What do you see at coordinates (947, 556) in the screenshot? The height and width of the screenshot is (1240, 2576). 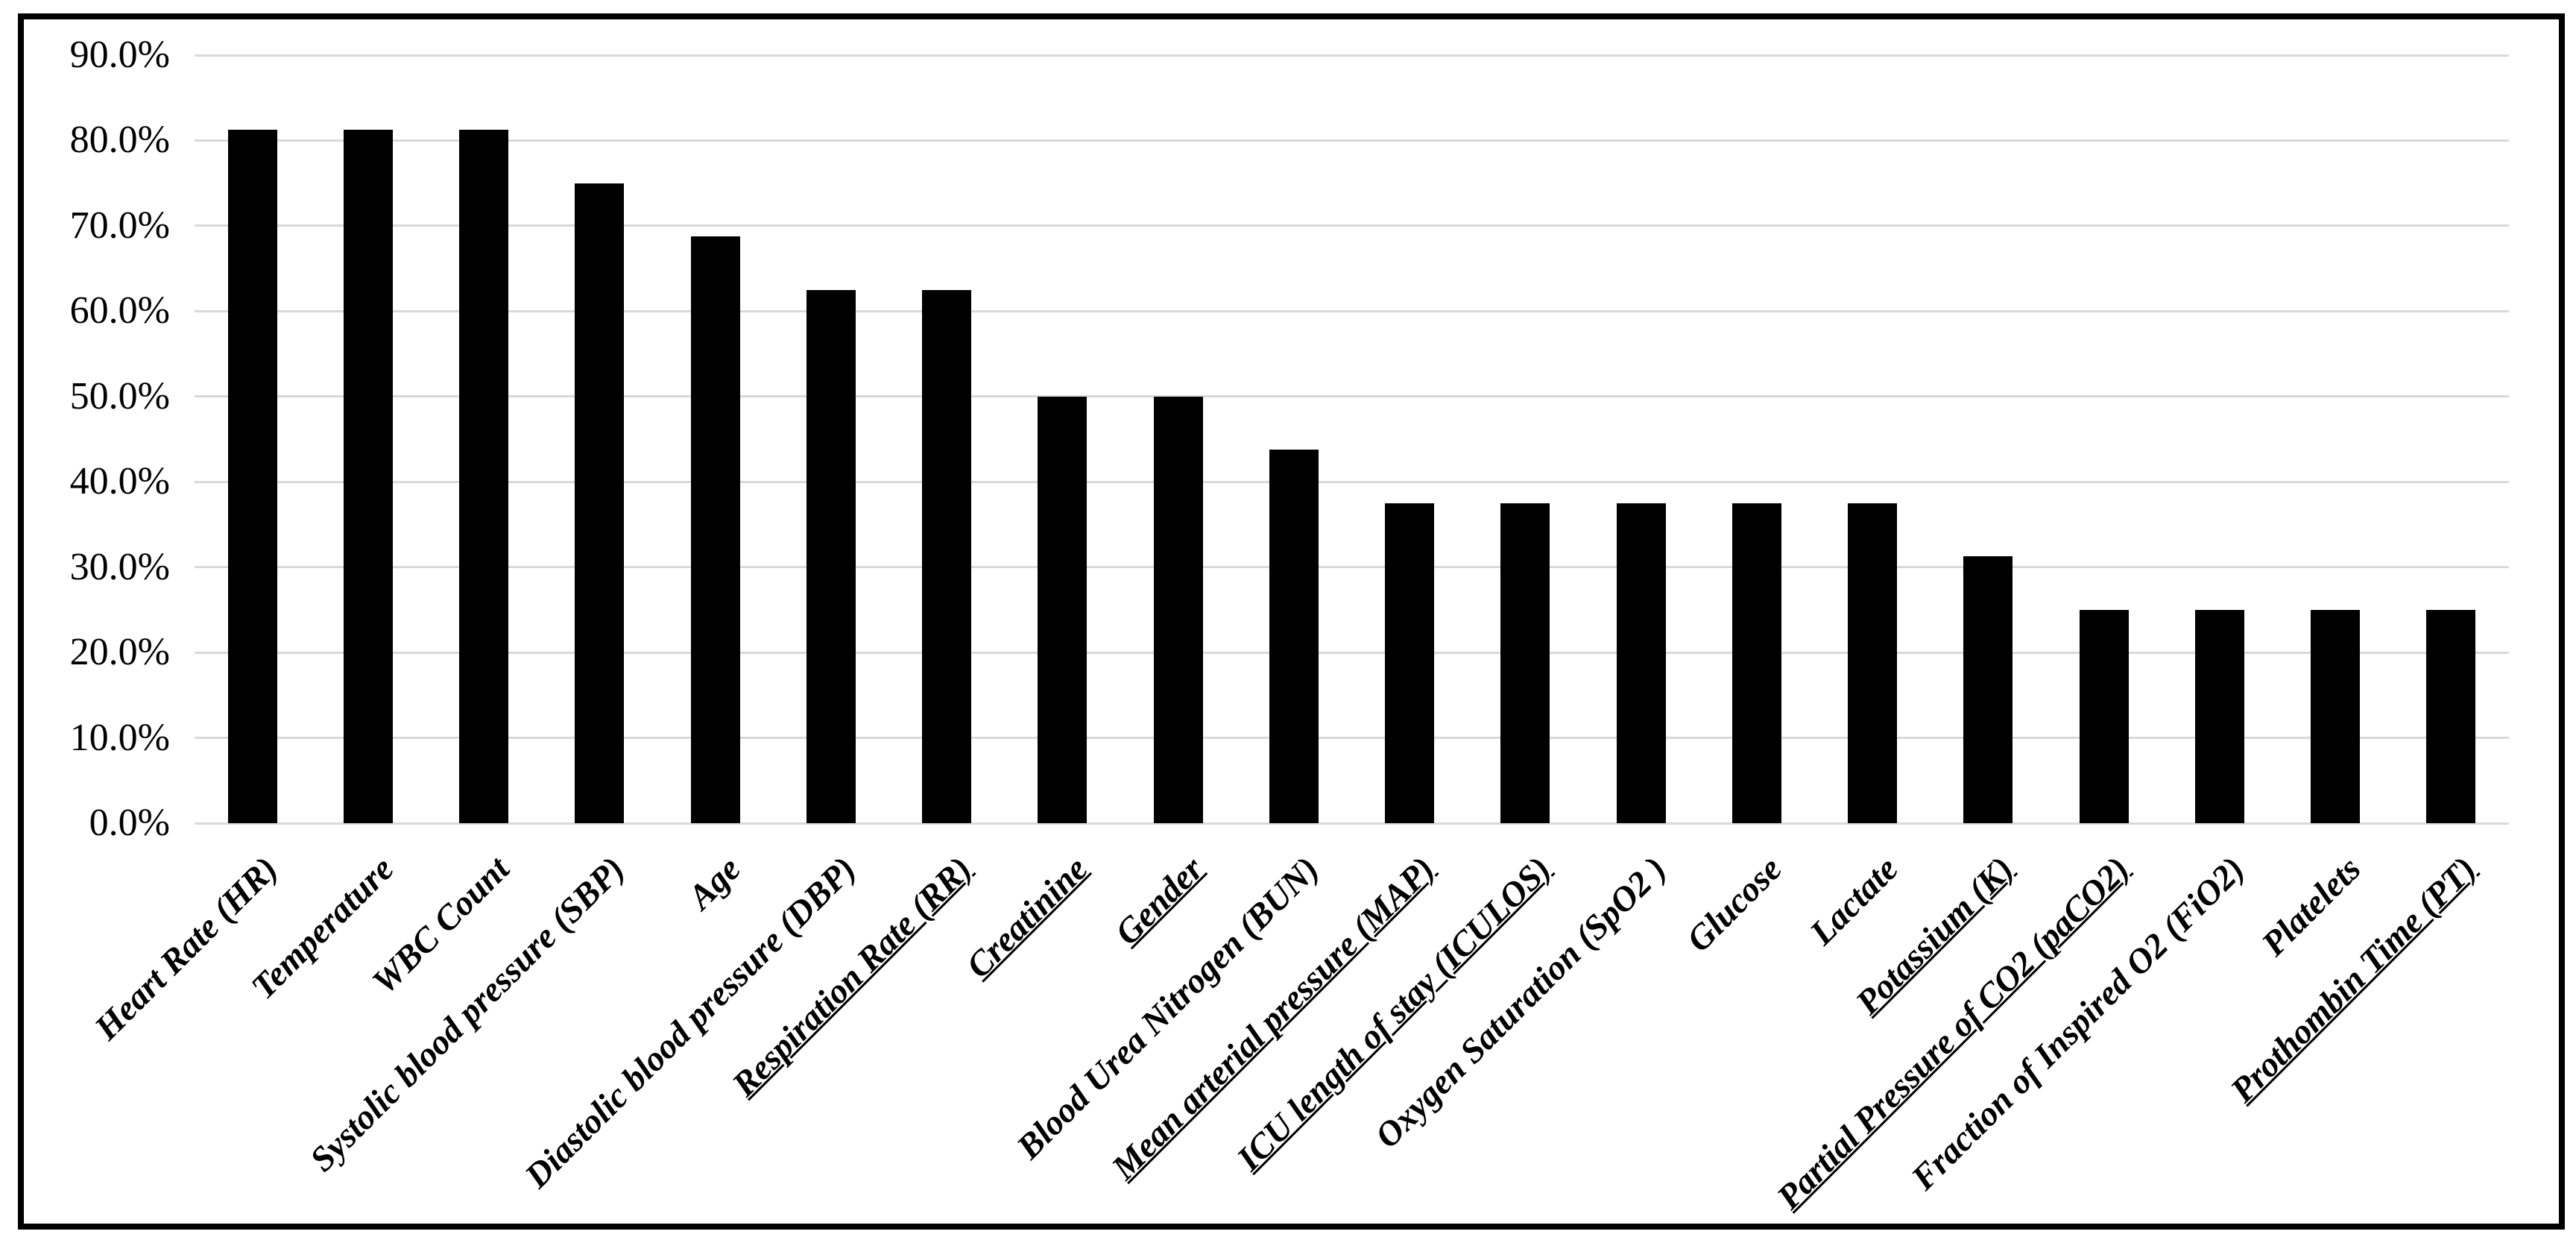 I see `bar-respiration-rate-rr` at bounding box center [947, 556].